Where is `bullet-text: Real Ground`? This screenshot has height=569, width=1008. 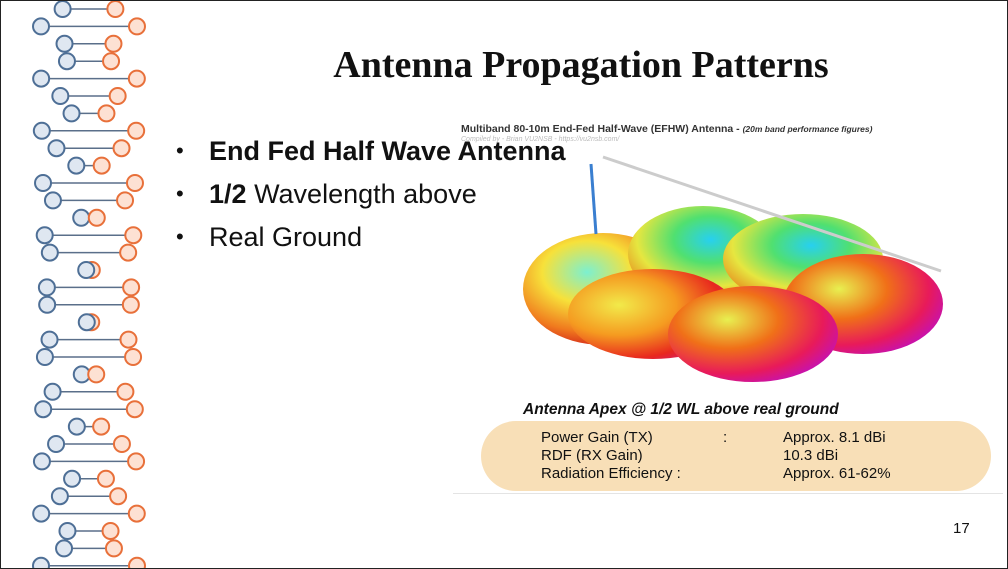
bullet-text: Real Ground is located at coordinates (286, 237).